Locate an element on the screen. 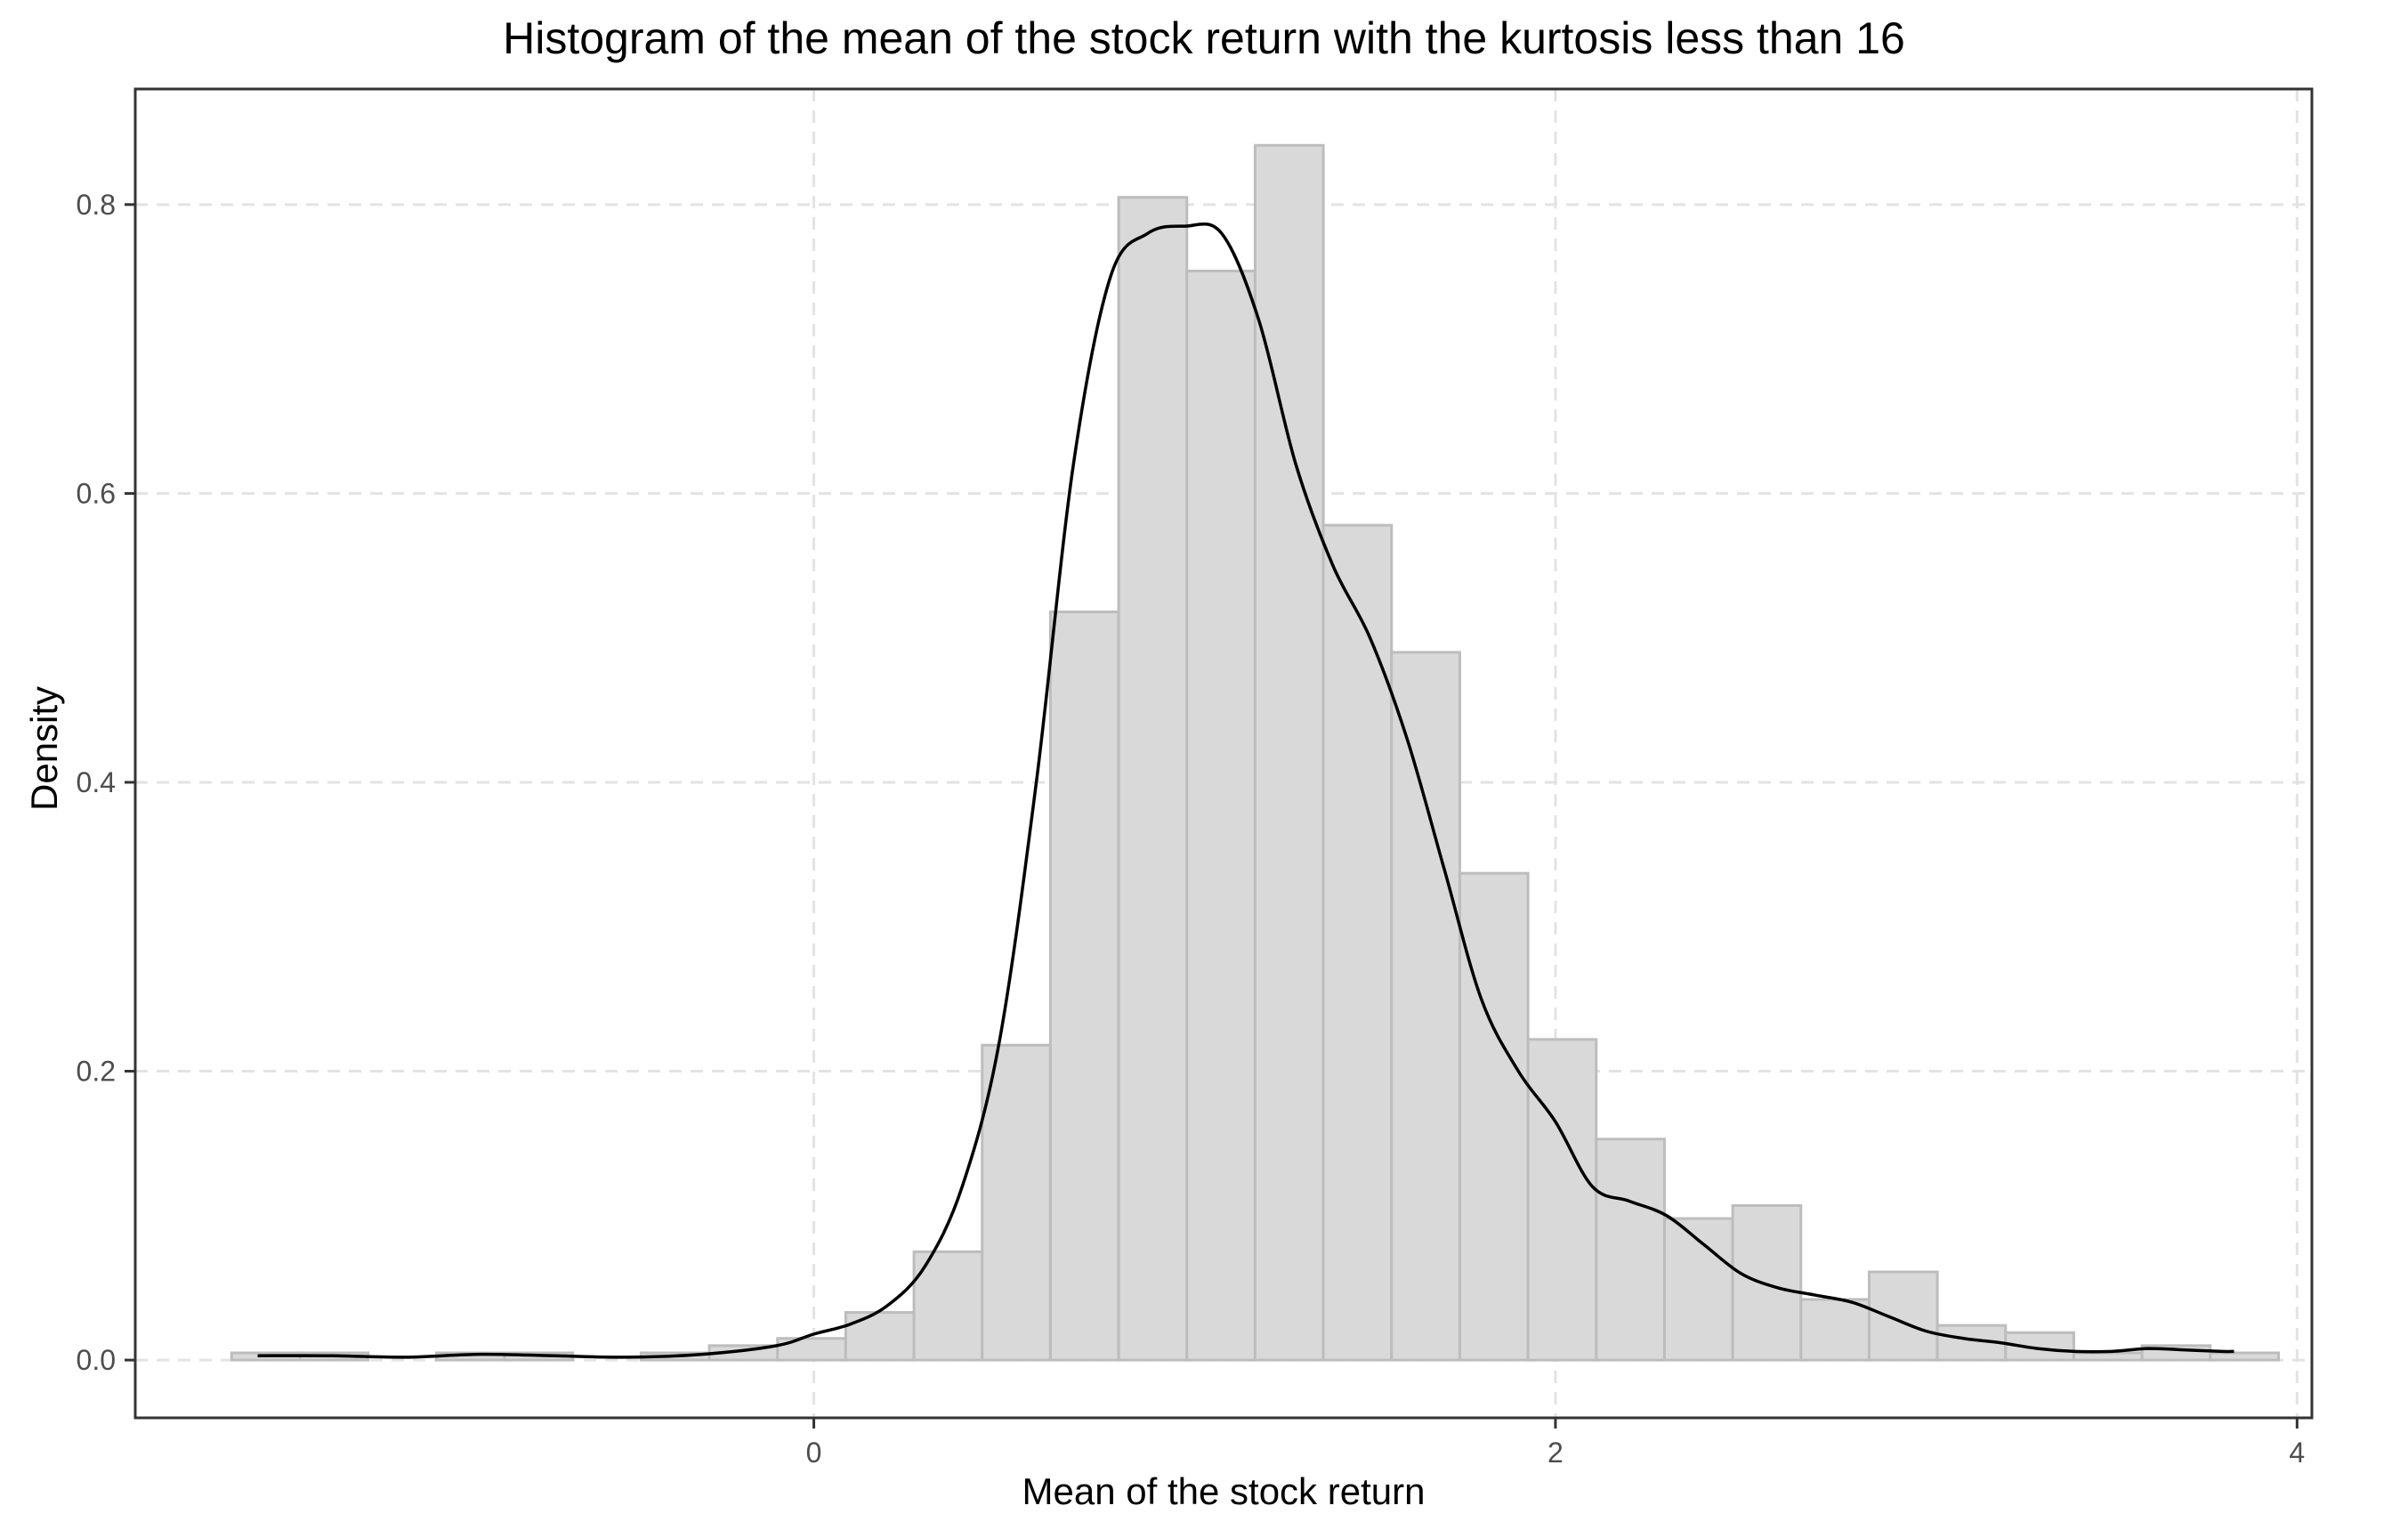 The image size is (2408, 1538). y-tick-label-2: 0.4 is located at coordinates (96, 782).